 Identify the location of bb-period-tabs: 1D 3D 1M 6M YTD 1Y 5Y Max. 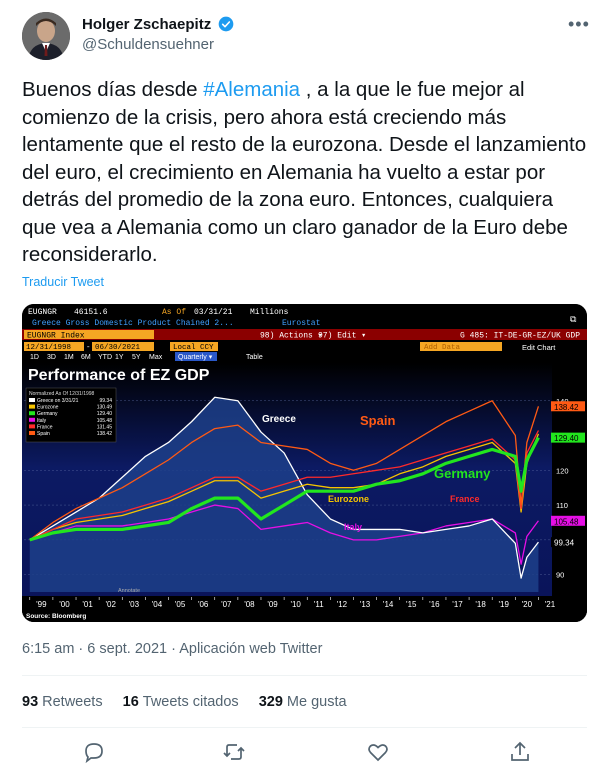
(96, 357).